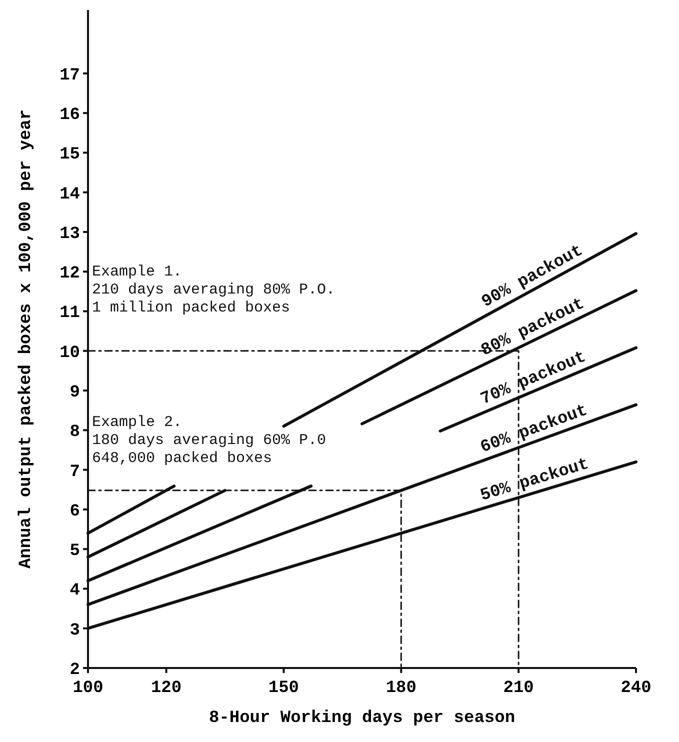 This screenshot has width=679, height=742. What do you see at coordinates (88, 688) in the screenshot?
I see `x-tick-label: 100` at bounding box center [88, 688].